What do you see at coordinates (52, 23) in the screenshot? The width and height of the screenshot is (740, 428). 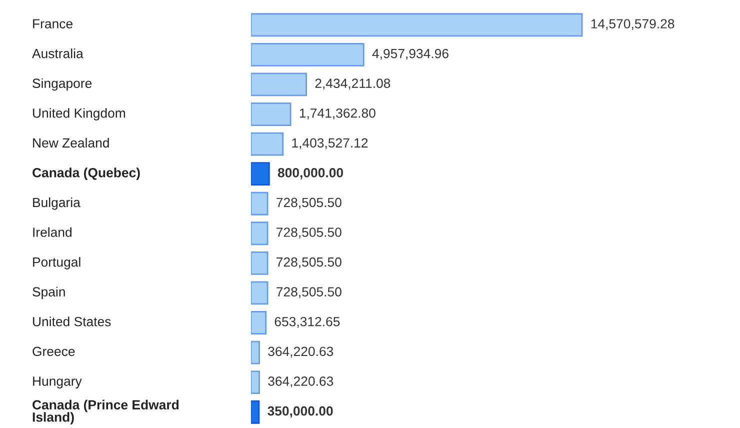 I see `y-tick-label: France` at bounding box center [52, 23].